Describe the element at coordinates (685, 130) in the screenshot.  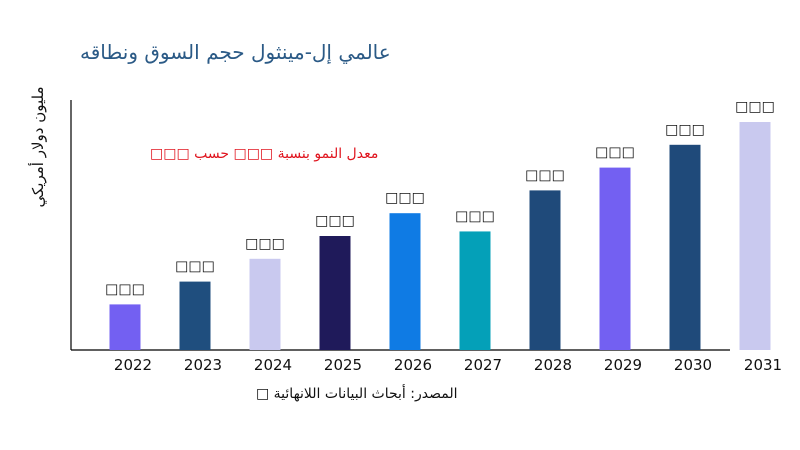
I see `data-label-2030: □□□` at that location.